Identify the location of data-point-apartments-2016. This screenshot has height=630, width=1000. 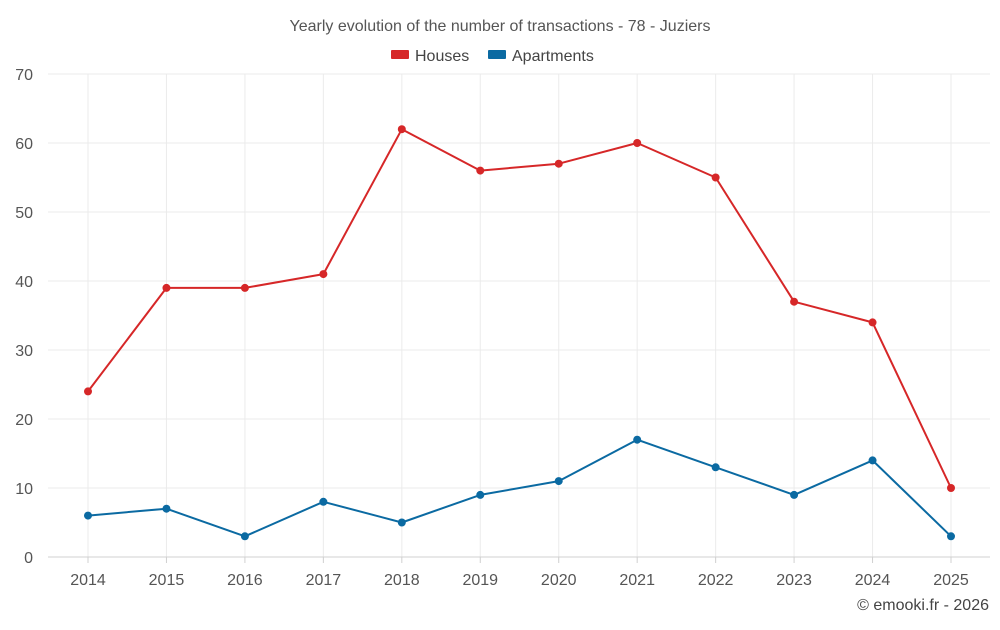
(244, 536).